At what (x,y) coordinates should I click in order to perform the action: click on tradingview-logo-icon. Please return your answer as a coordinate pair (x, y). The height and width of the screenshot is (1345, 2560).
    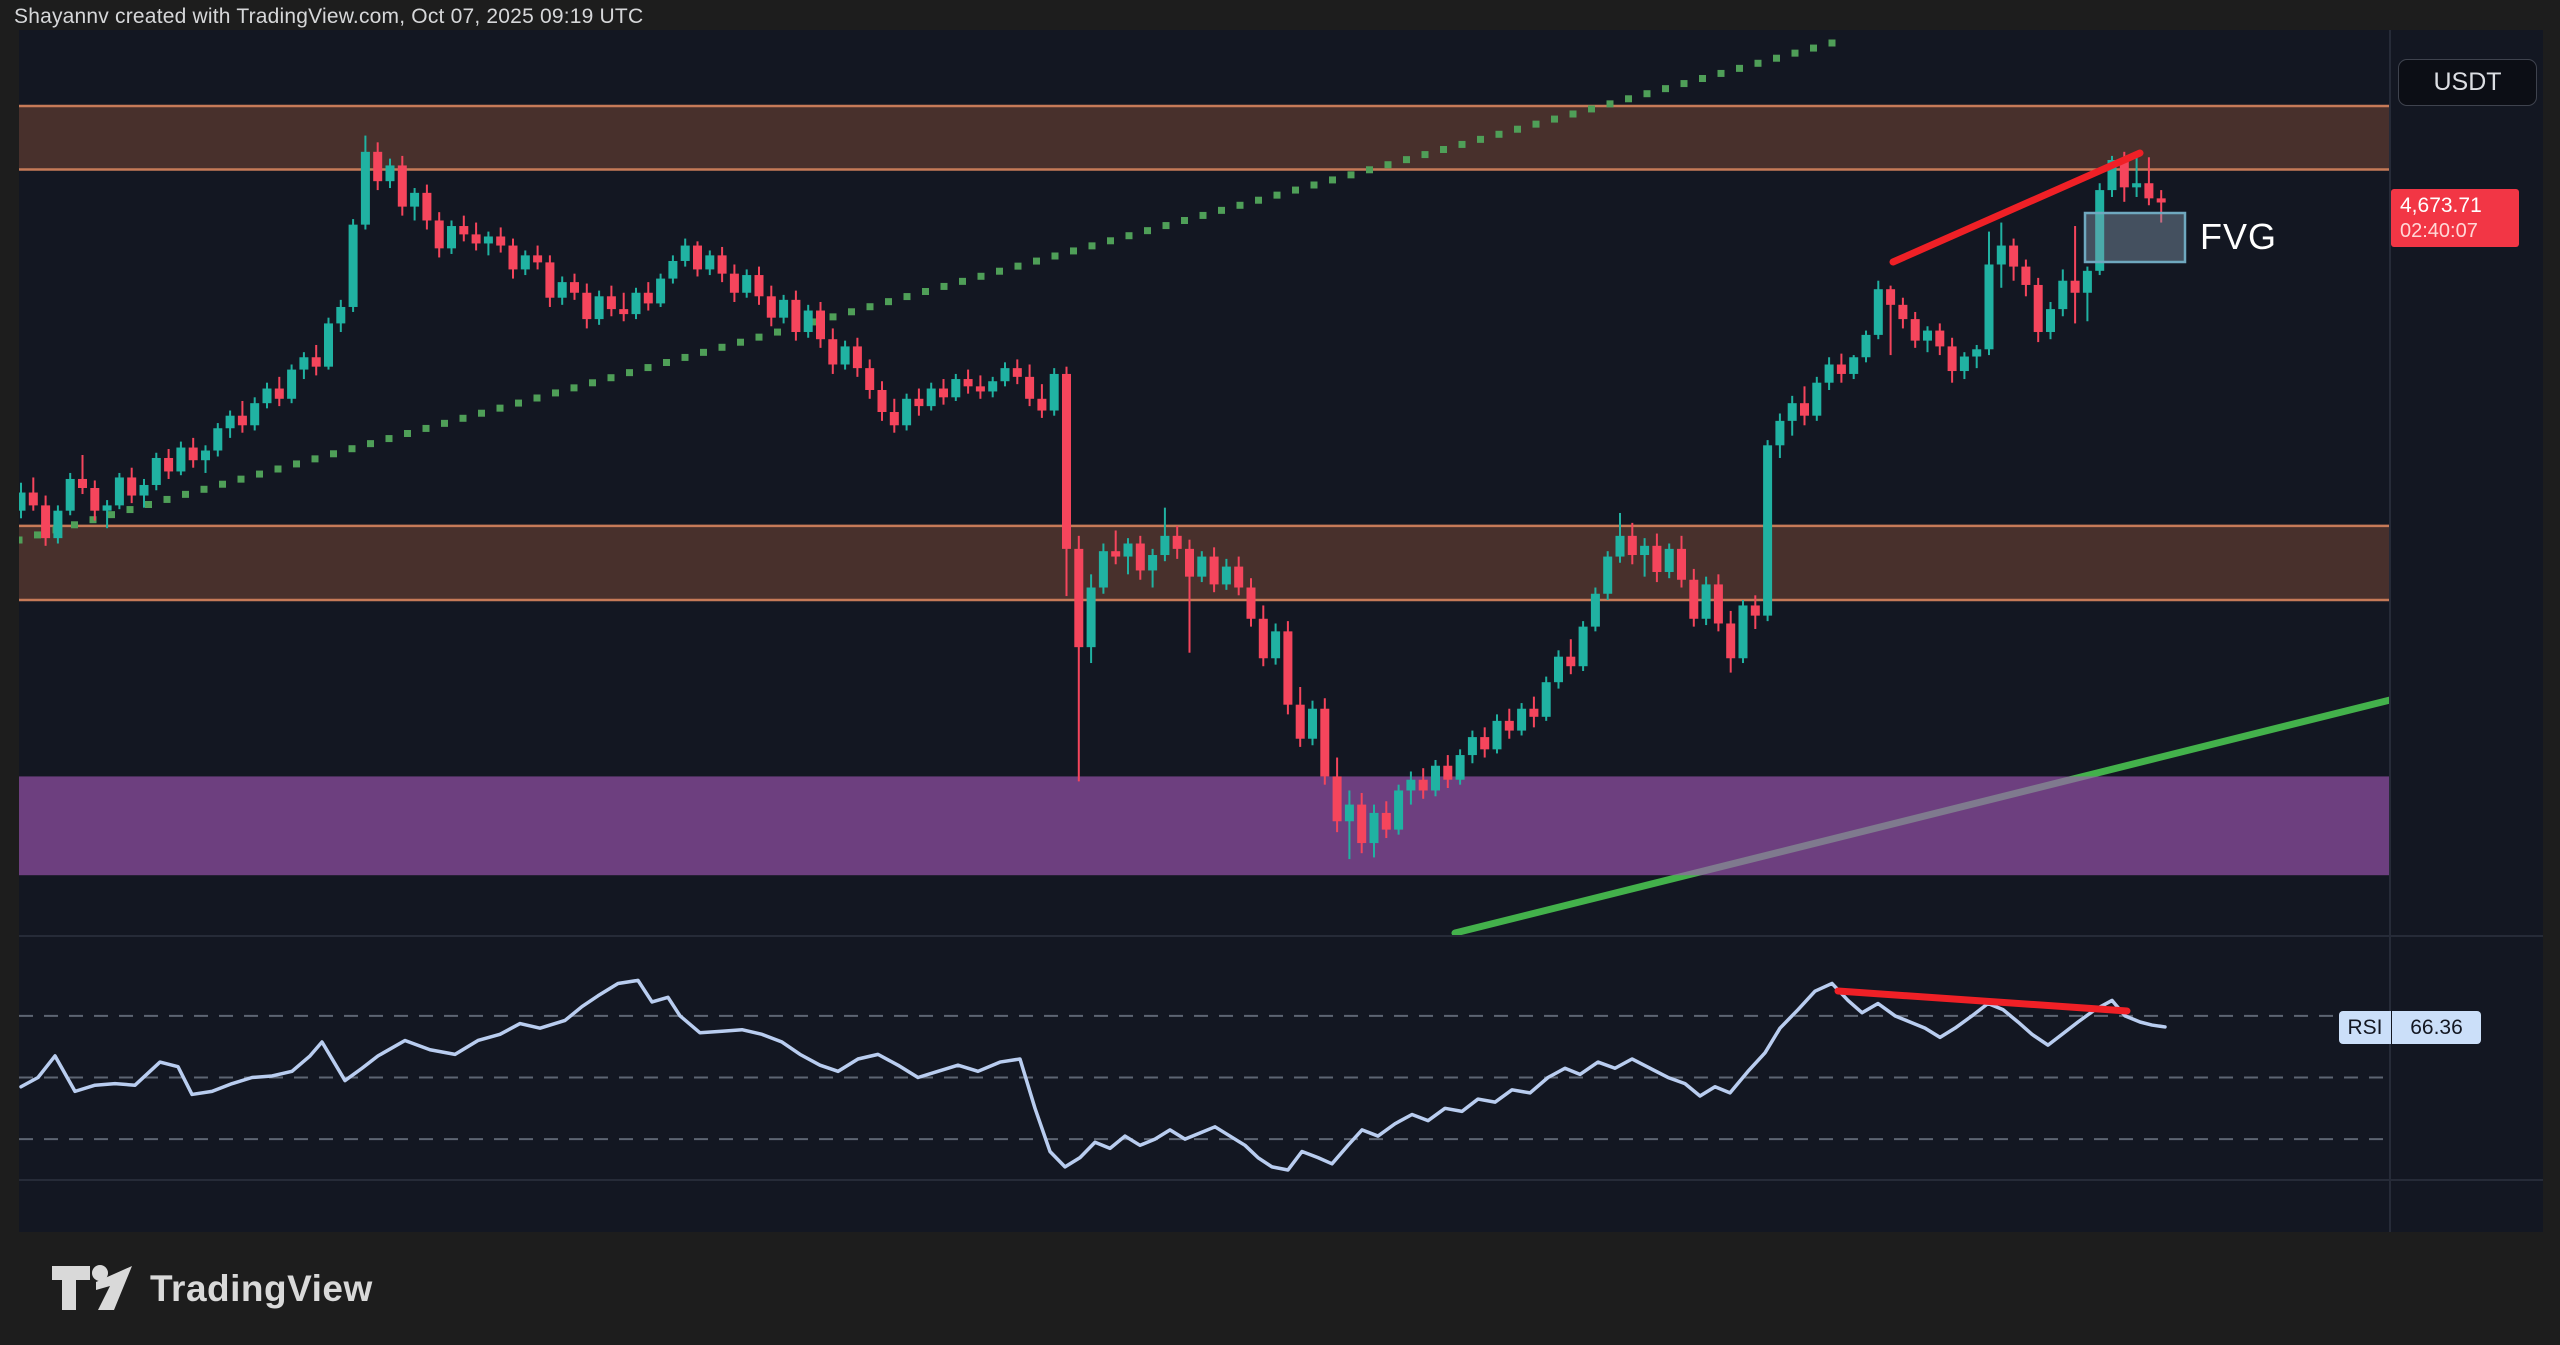
    Looking at the image, I should click on (92, 1287).